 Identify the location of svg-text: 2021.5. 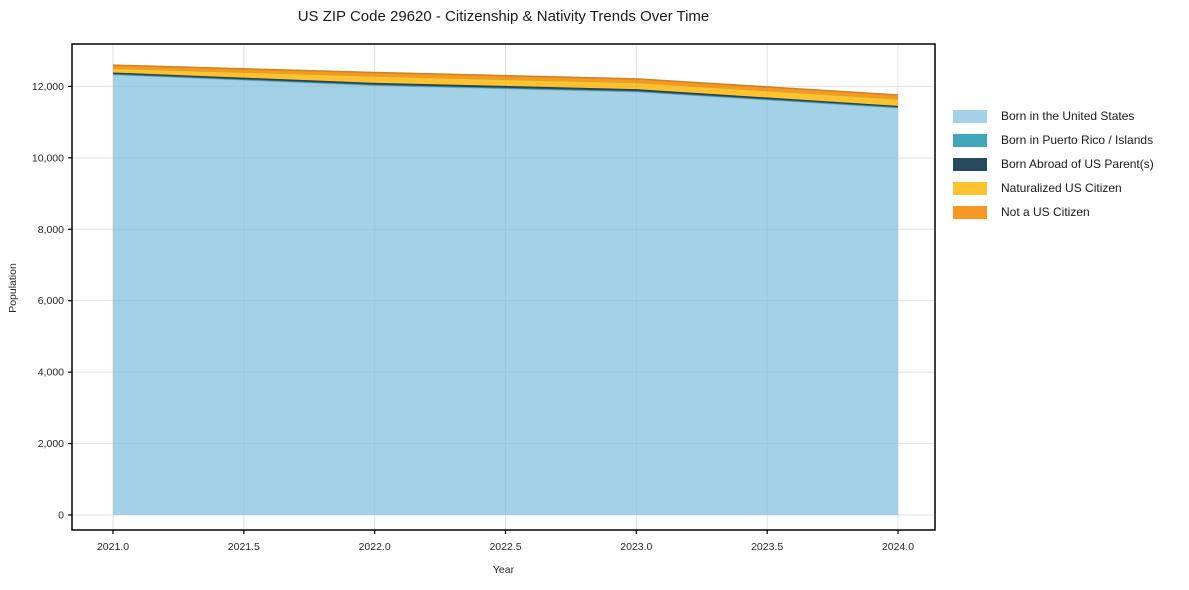
(244, 547).